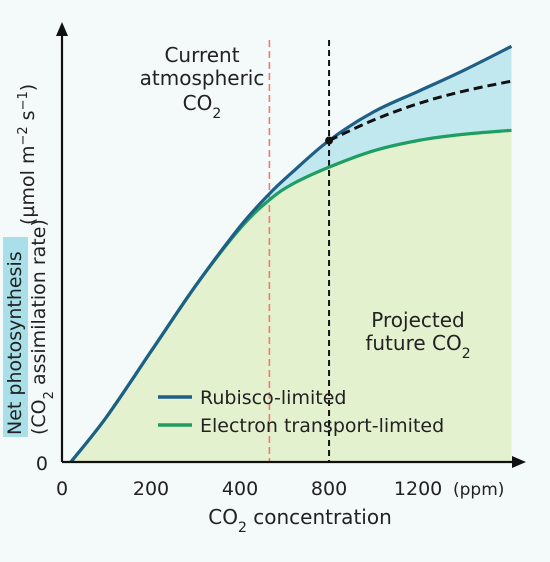 This screenshot has height=562, width=550. What do you see at coordinates (418, 489) in the screenshot?
I see `x-tick-1200: 1200` at bounding box center [418, 489].